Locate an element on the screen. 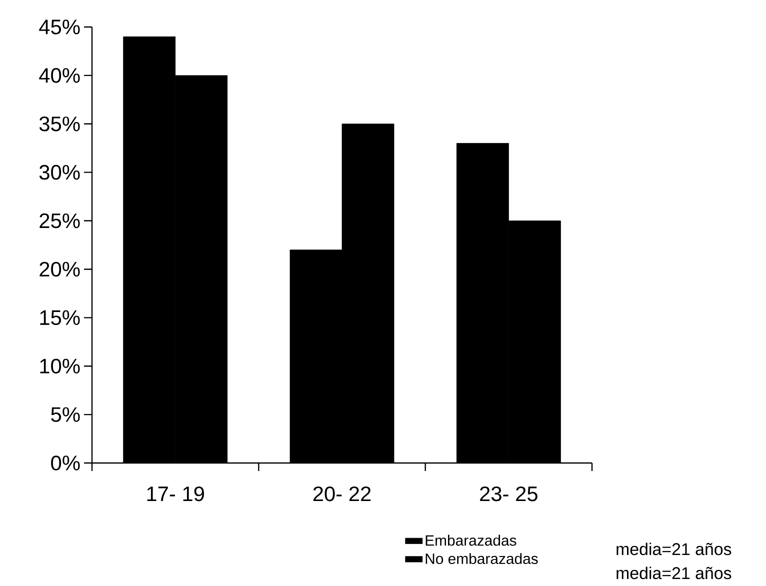  y-tick-label: 5% is located at coordinates (65, 414).